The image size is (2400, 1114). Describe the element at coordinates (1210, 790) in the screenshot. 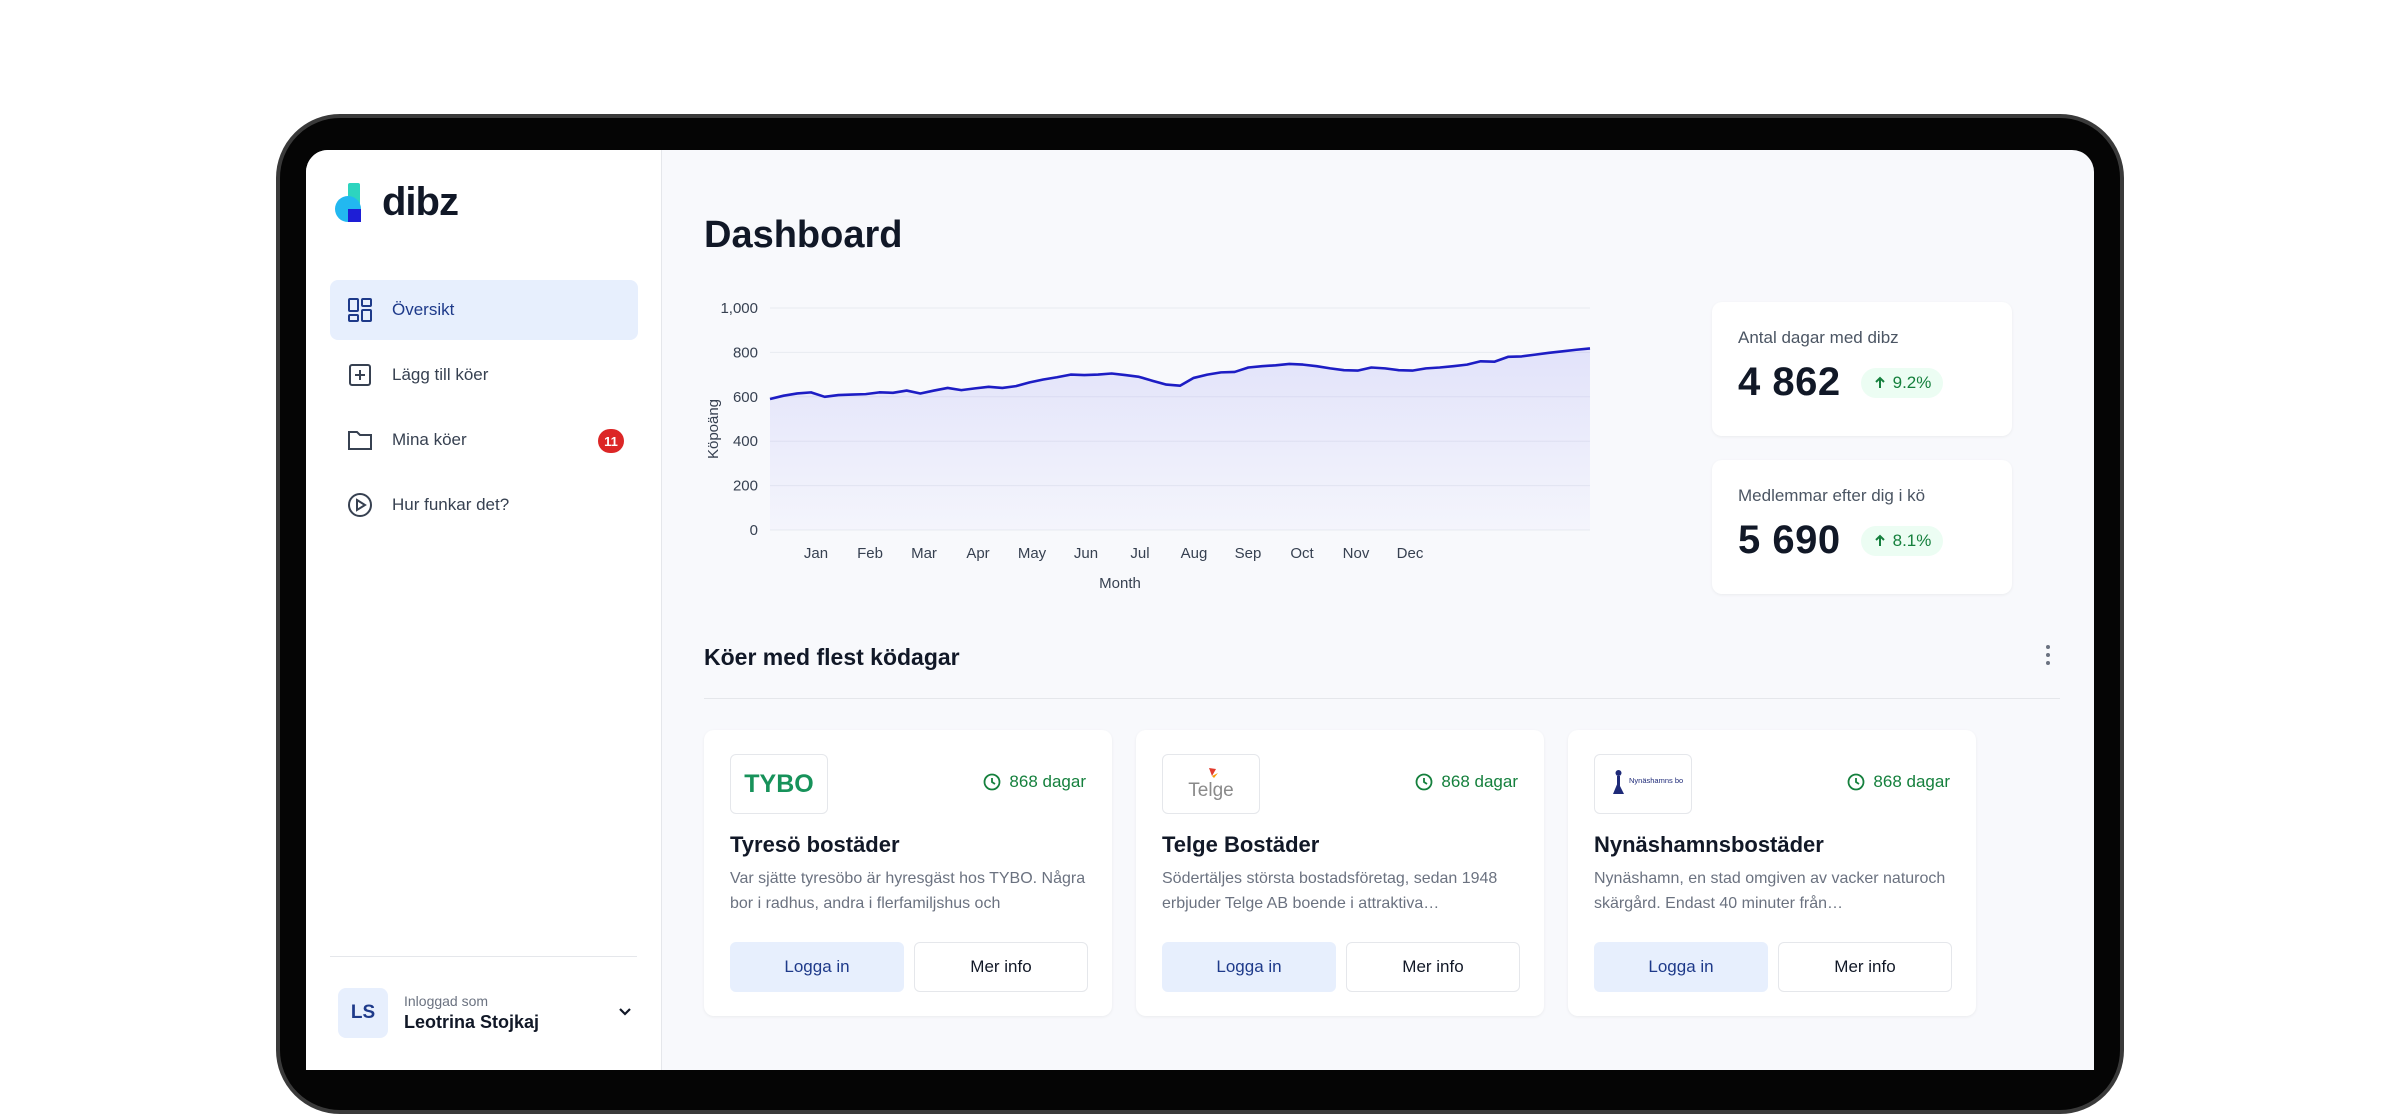

I see `telge-logo-text: Telge` at that location.